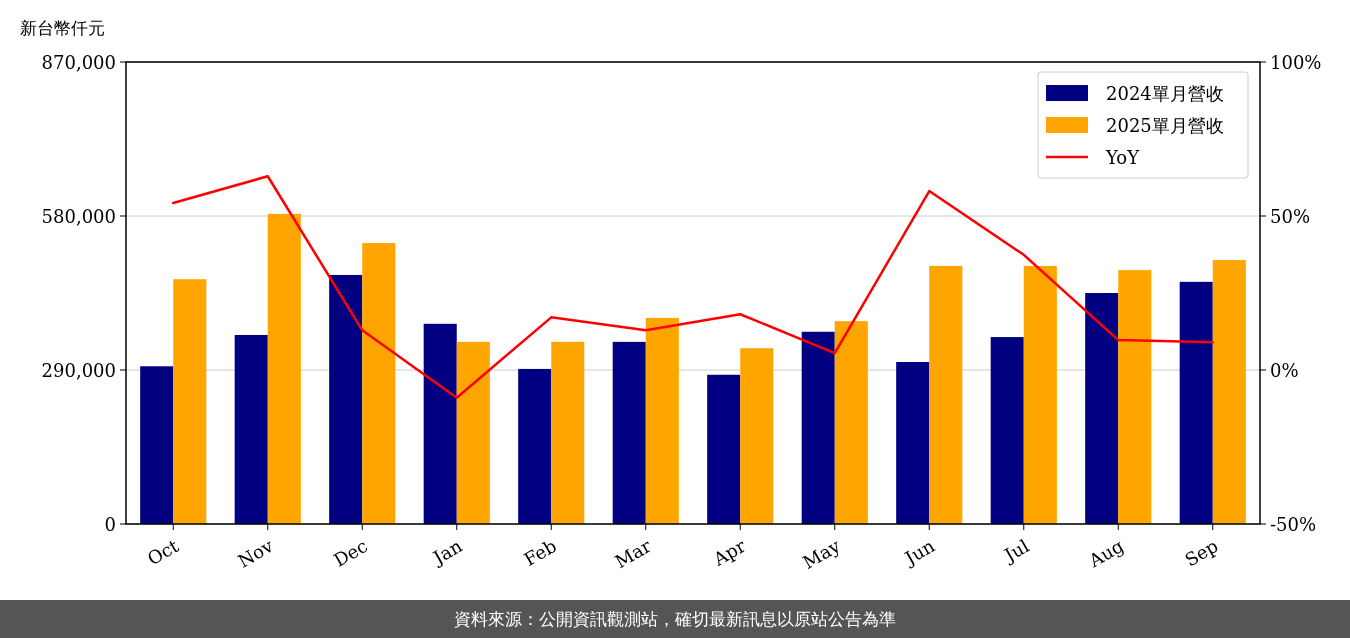  I want to click on y-tick-label: 290,000, so click(78, 370).